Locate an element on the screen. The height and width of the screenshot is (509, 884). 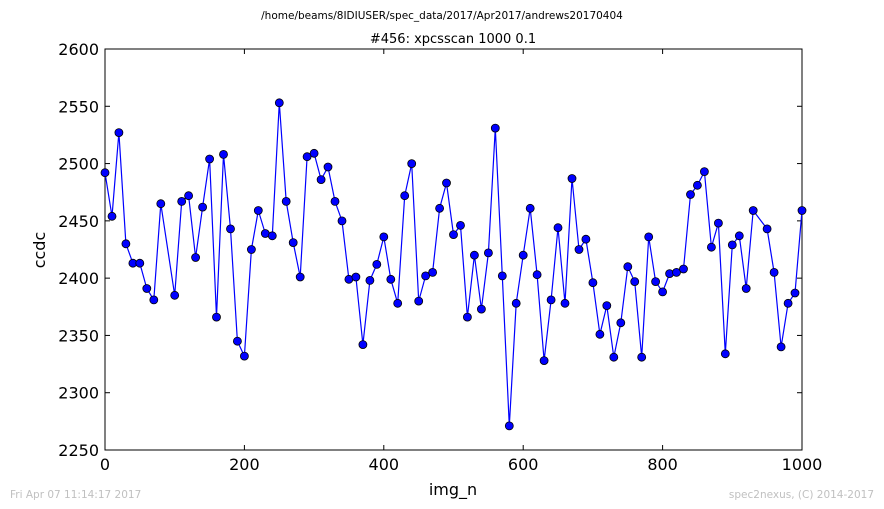
y-tick-label: 2400 is located at coordinates (78, 278).